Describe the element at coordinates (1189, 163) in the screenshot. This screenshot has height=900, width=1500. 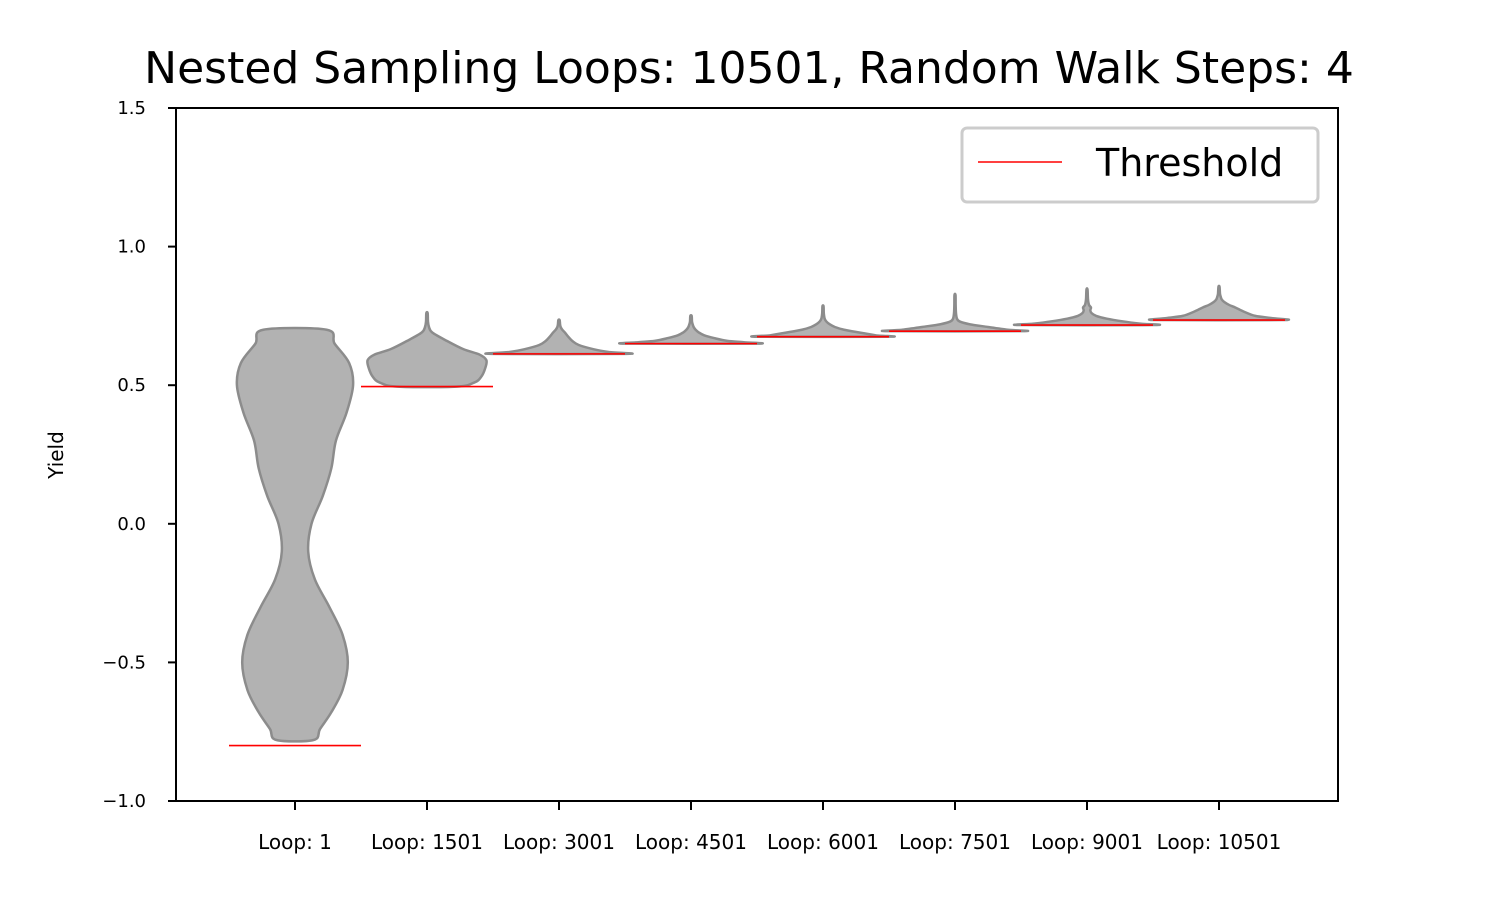
I see `legend-threshold-label: Threshold` at that location.